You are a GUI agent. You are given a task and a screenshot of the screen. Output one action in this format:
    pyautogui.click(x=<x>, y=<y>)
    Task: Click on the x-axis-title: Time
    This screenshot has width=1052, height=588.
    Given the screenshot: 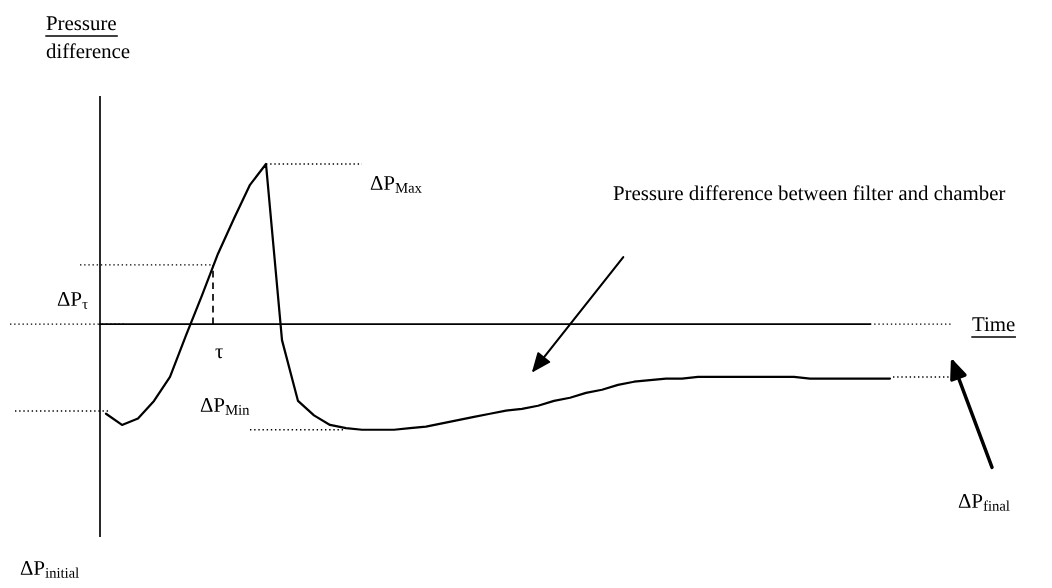 What is the action you would take?
    pyautogui.click(x=993, y=324)
    